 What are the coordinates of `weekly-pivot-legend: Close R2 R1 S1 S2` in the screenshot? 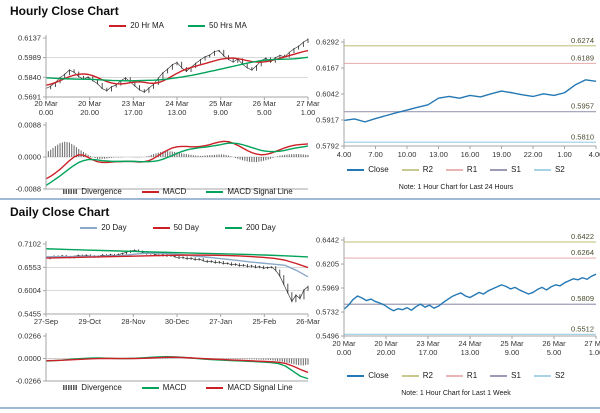 It's located at (456, 375).